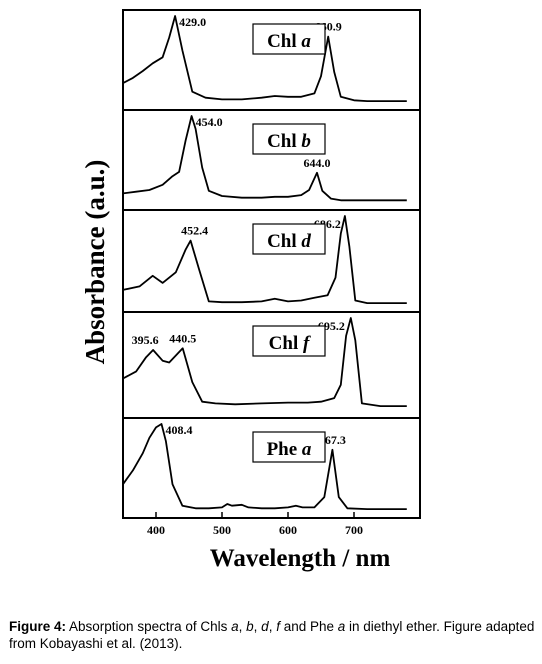 This screenshot has height=664, width=542. Describe the element at coordinates (332, 440) in the screenshot. I see `peak-label: 667.3` at that location.